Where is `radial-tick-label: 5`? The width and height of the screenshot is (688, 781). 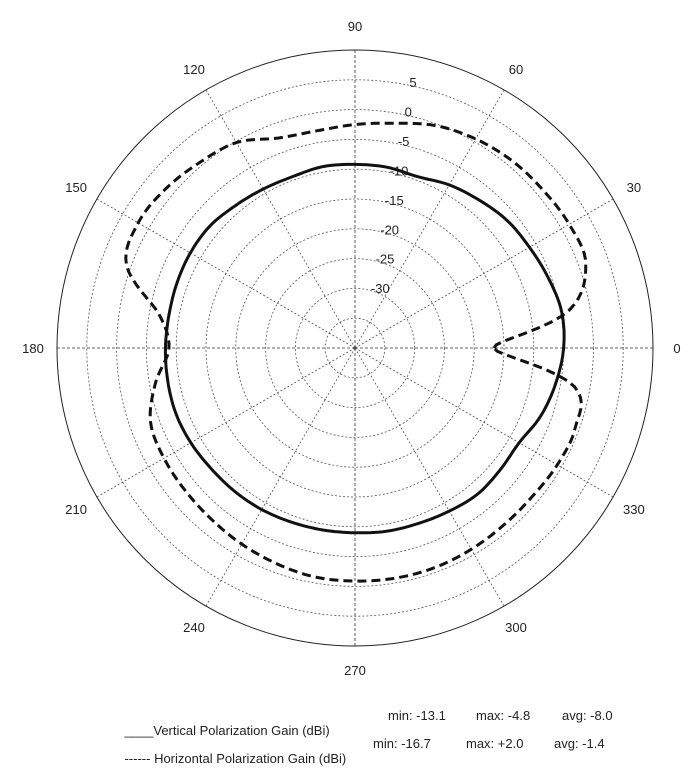
radial-tick-label: 5 is located at coordinates (412, 82).